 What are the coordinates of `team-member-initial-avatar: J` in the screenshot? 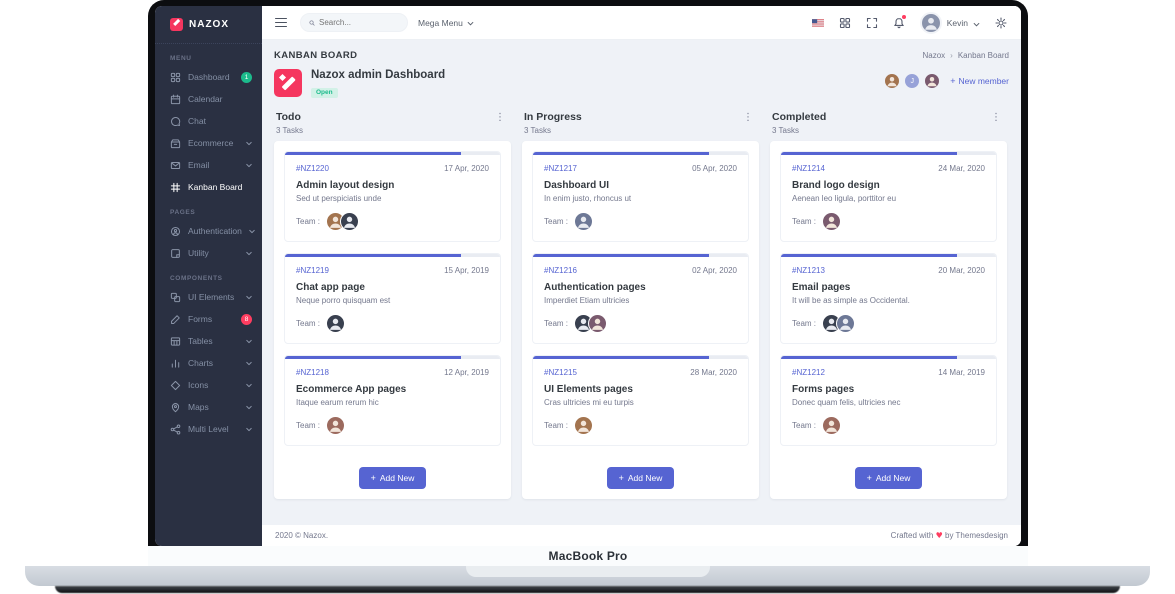 It's located at (912, 81).